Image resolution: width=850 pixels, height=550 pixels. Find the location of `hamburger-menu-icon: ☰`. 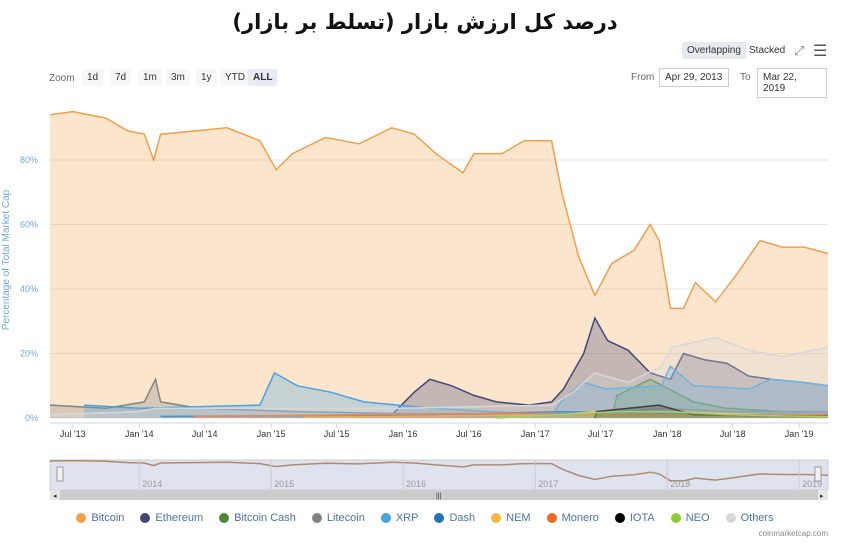

hamburger-menu-icon: ☰ is located at coordinates (820, 51).